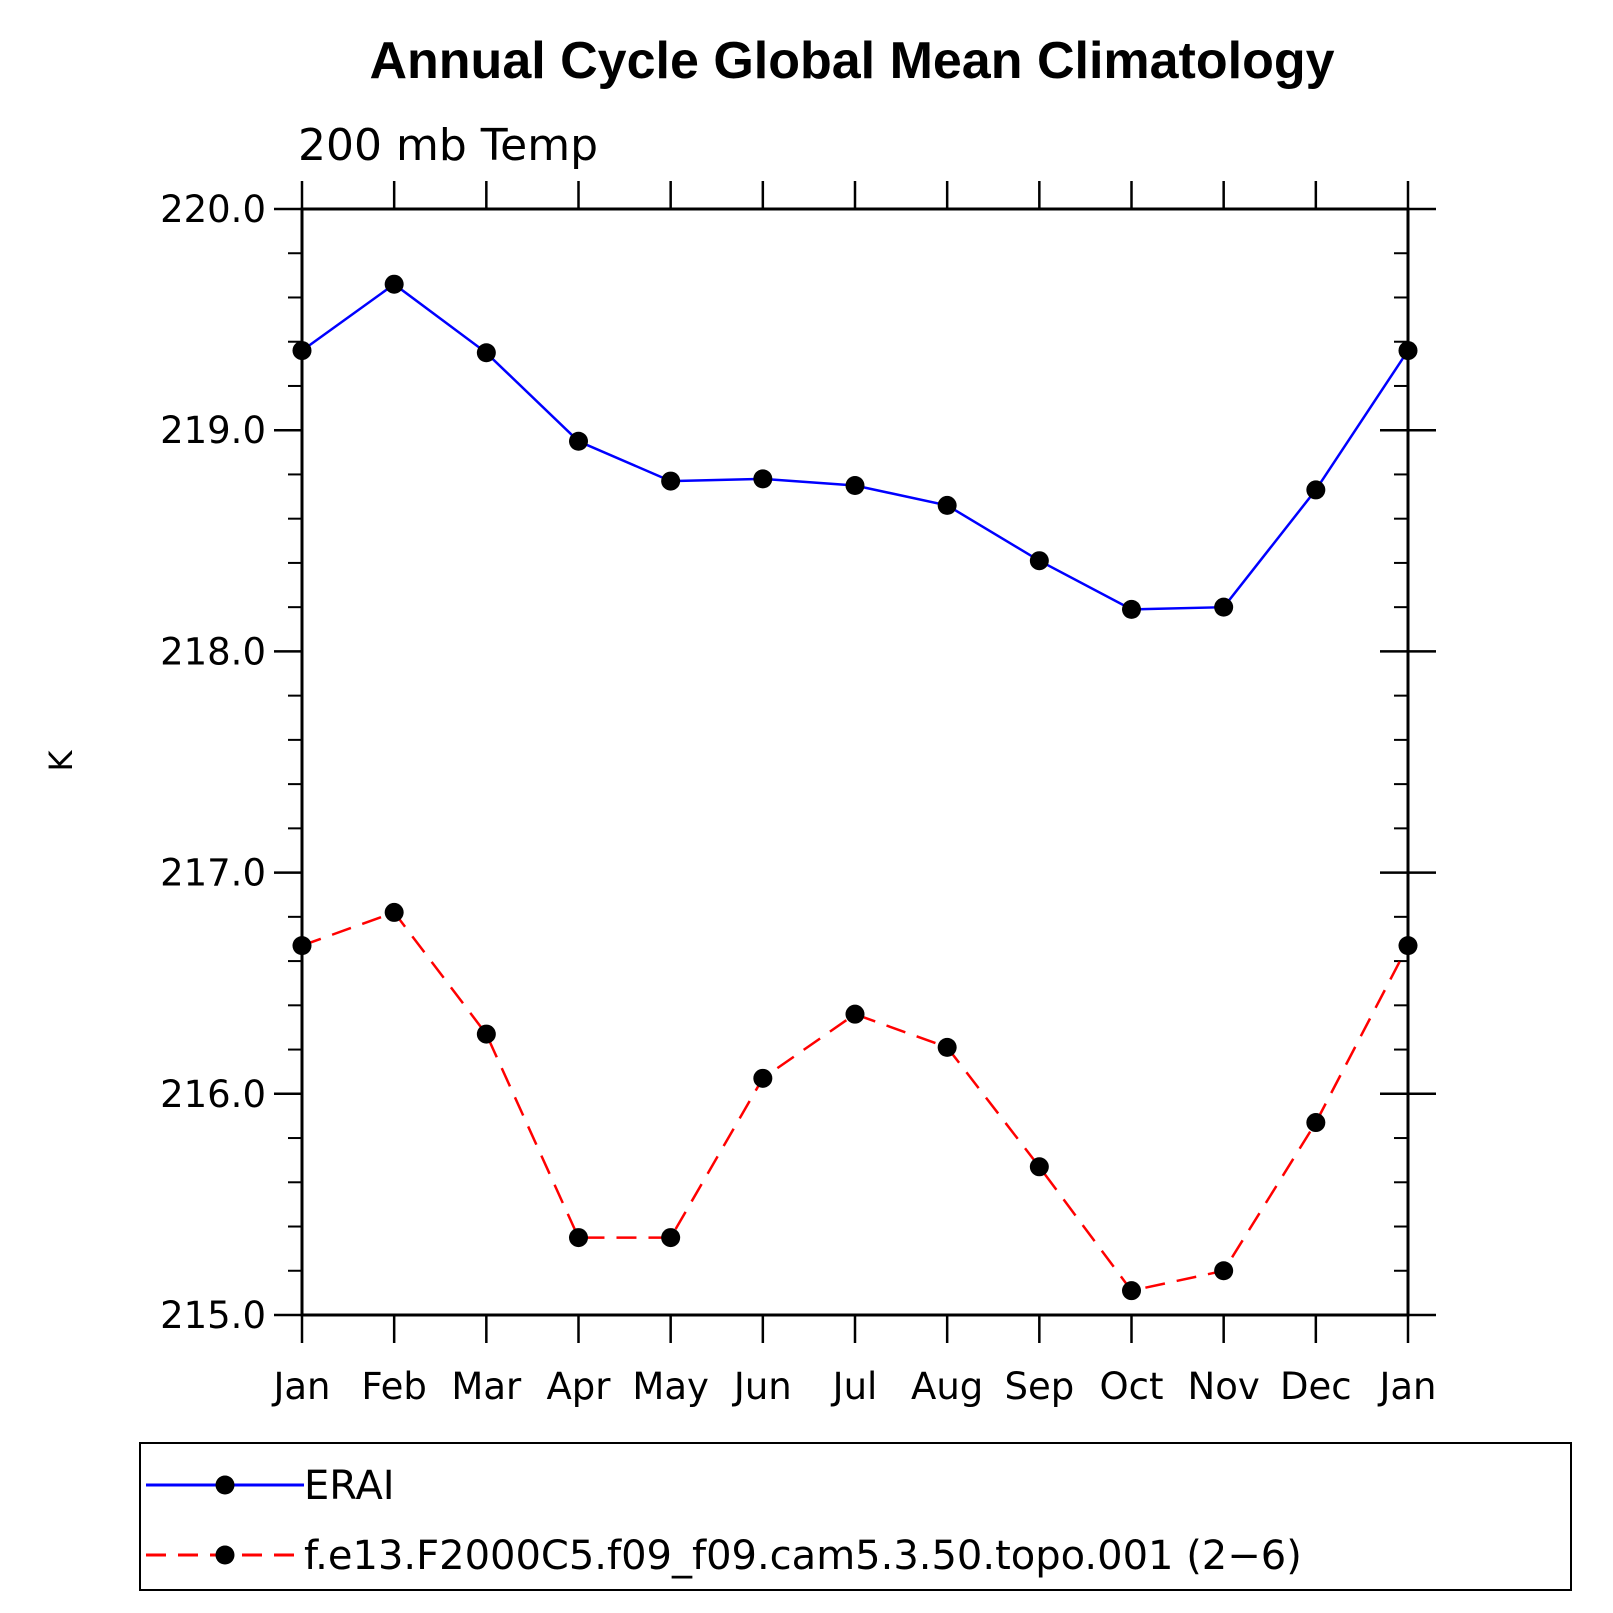 The width and height of the screenshot is (1613, 1613). What do you see at coordinates (213, 430) in the screenshot?
I see `y-tick-label: 219.0` at bounding box center [213, 430].